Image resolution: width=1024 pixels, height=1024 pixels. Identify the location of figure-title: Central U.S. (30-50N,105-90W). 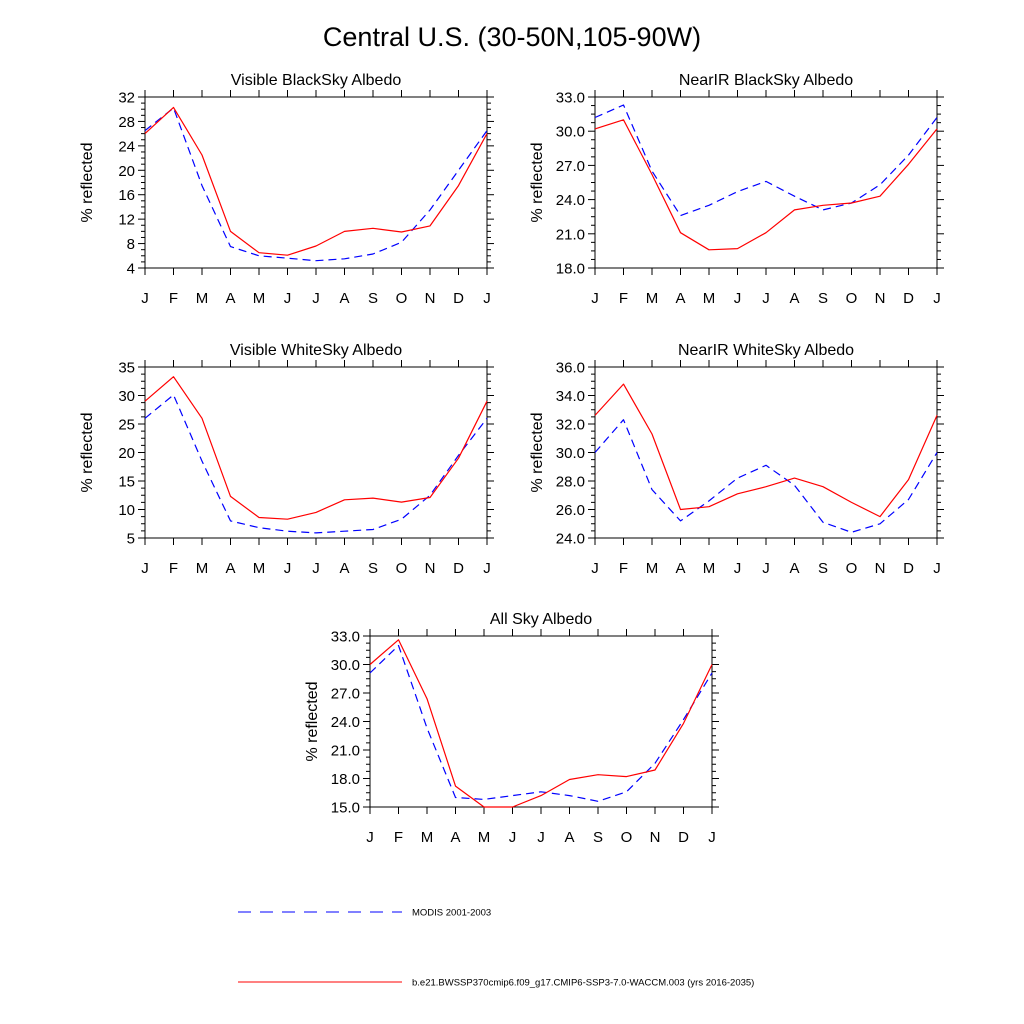
(512, 37).